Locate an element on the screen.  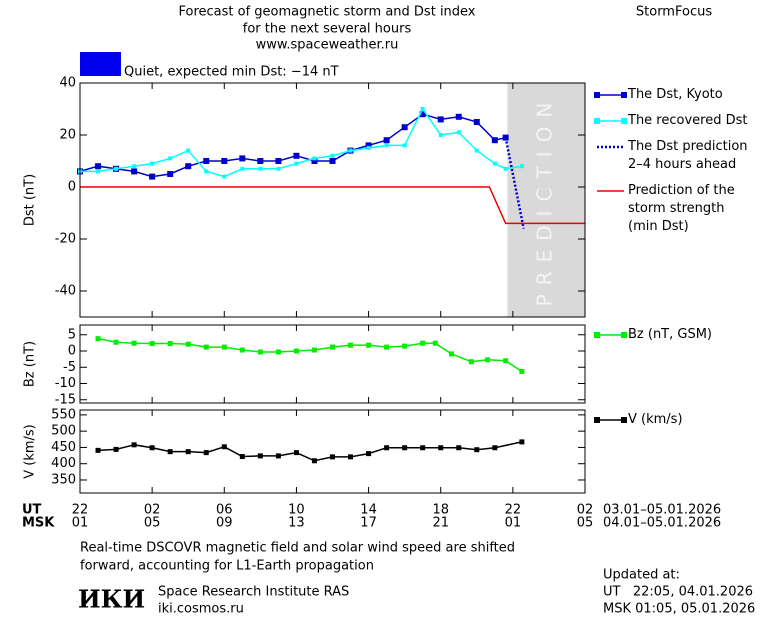
y-tick-label: 400 is located at coordinates (63, 463).